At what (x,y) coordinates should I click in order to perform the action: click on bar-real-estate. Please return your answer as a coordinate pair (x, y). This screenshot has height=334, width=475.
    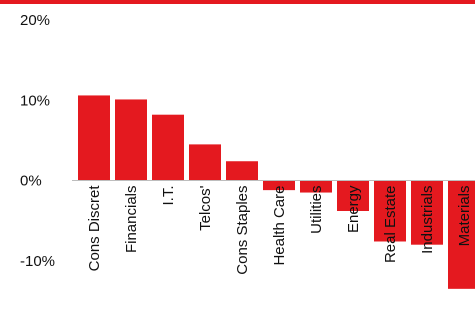
    Looking at the image, I should click on (390, 211).